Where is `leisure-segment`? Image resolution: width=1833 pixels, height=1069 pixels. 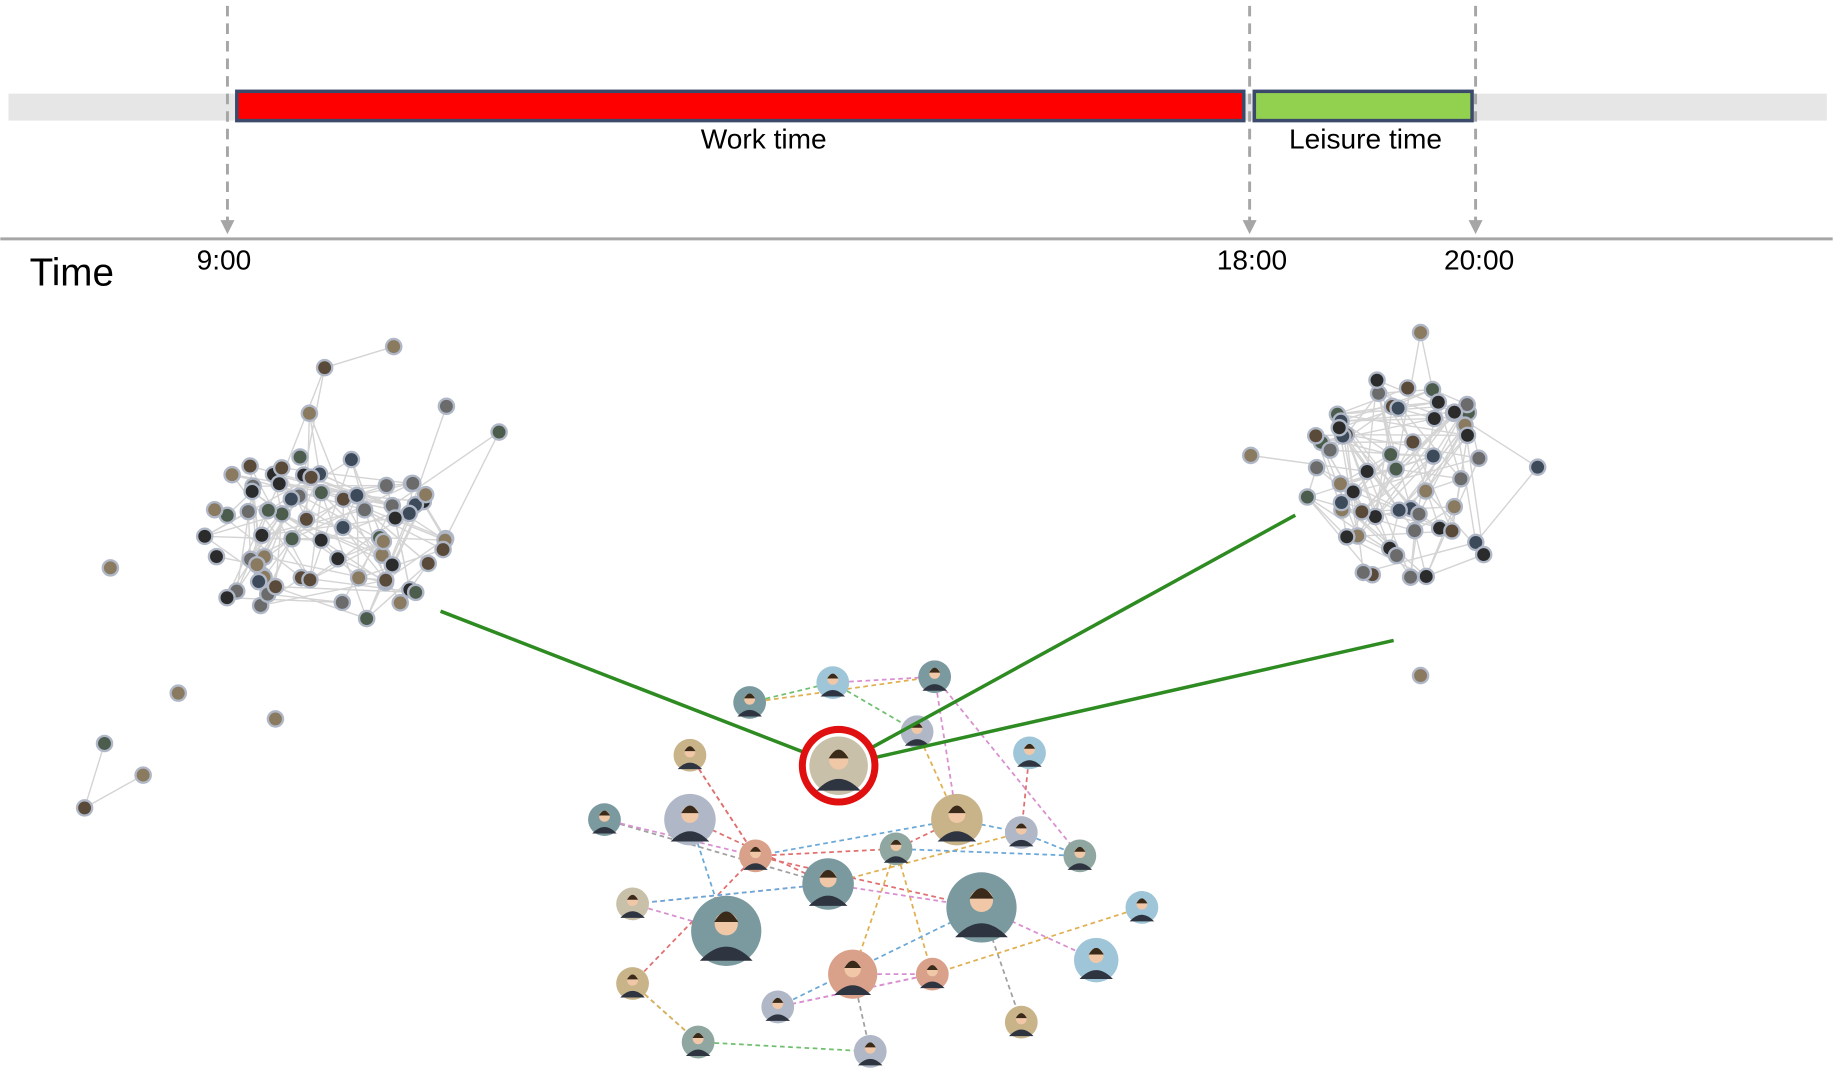 leisure-segment is located at coordinates (1363, 106).